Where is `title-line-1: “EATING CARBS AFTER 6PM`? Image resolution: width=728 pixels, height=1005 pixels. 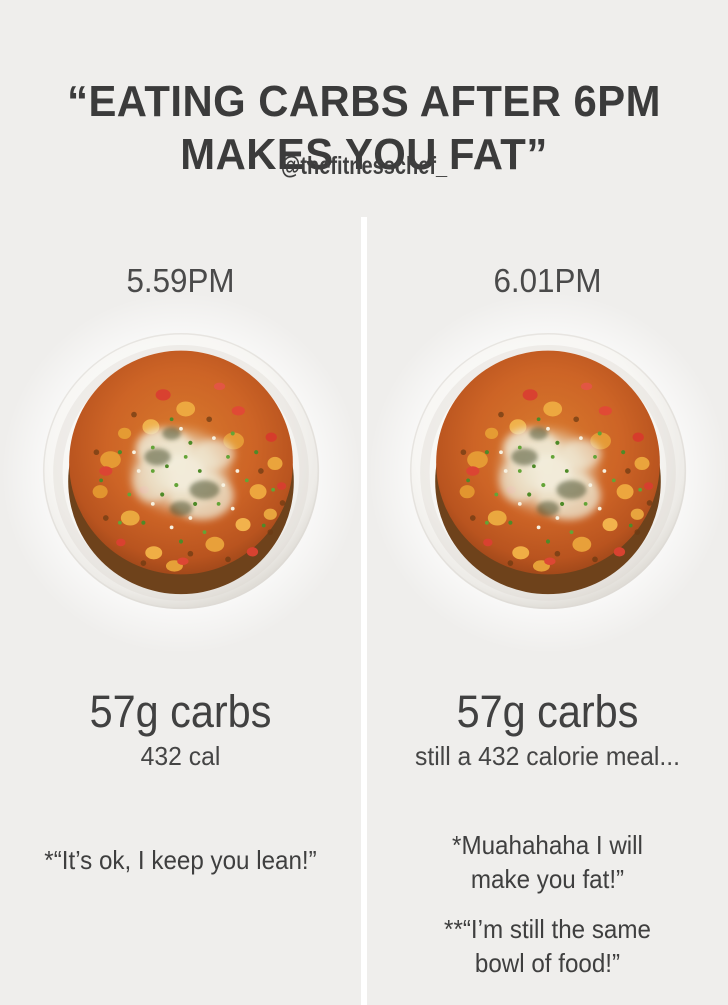 title-line-1: “EATING CARBS AFTER 6PM is located at coordinates (364, 102).